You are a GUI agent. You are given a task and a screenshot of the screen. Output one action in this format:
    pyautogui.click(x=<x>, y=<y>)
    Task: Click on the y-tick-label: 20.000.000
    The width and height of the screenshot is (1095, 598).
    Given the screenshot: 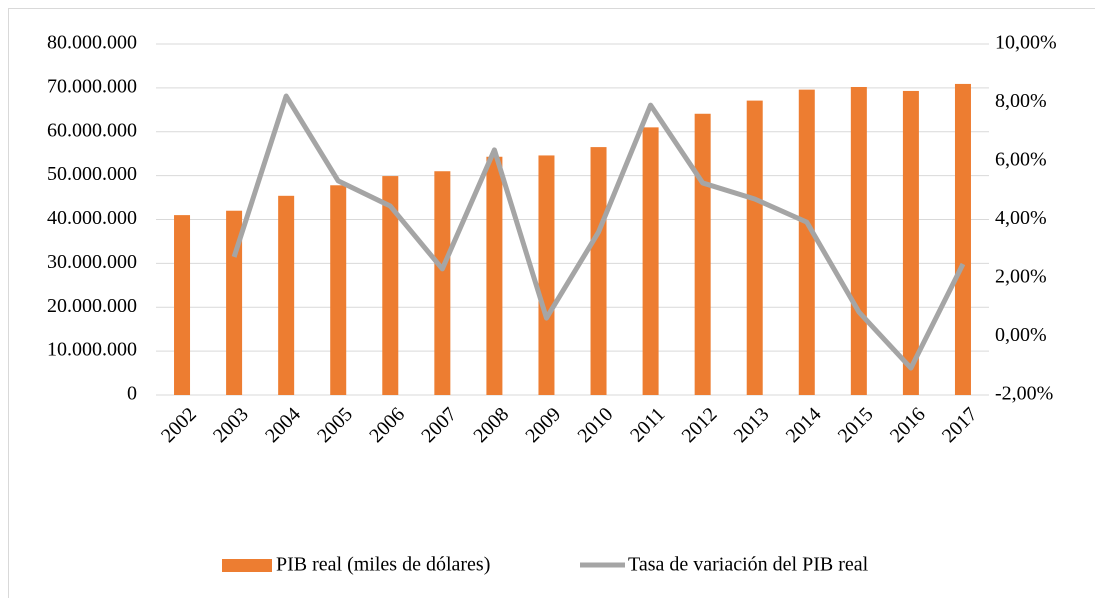 What is the action you would take?
    pyautogui.click(x=92, y=306)
    